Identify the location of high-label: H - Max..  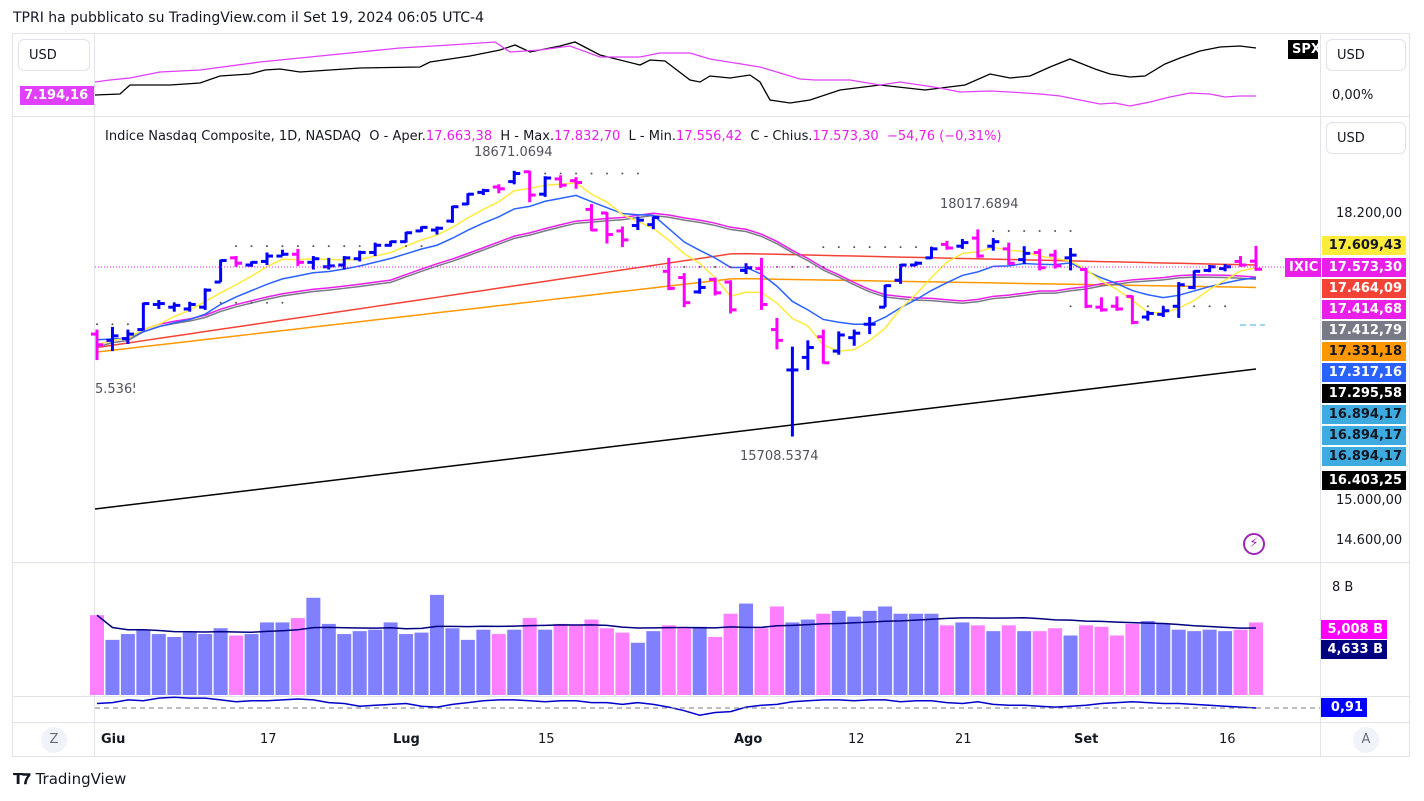
(527, 136).